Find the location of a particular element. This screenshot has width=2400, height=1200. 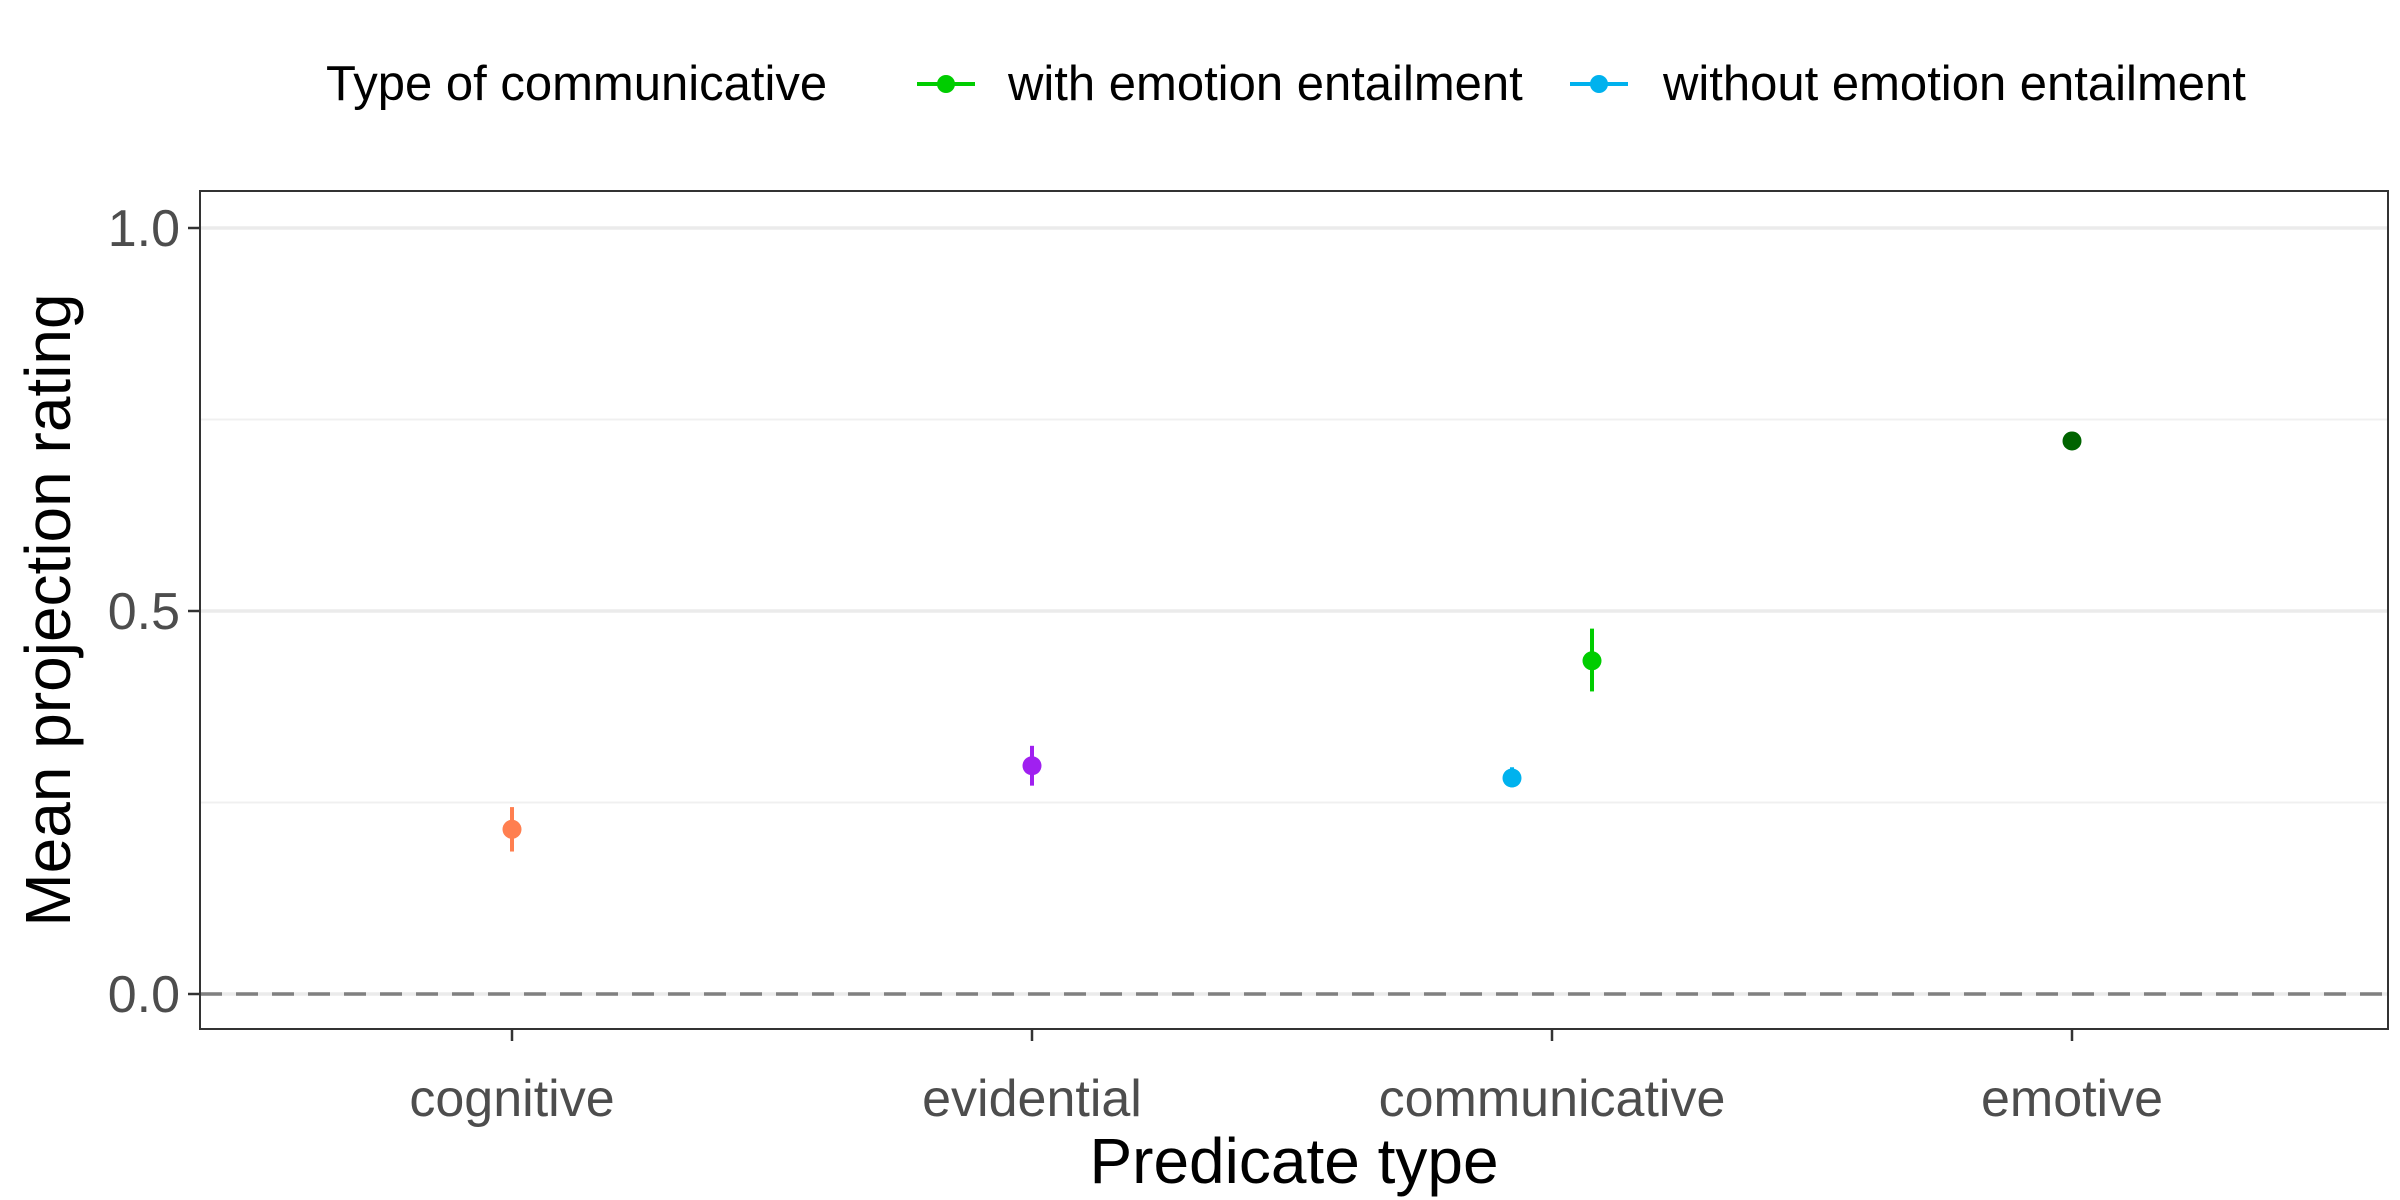

legend-key-with-emotion is located at coordinates (946, 84).